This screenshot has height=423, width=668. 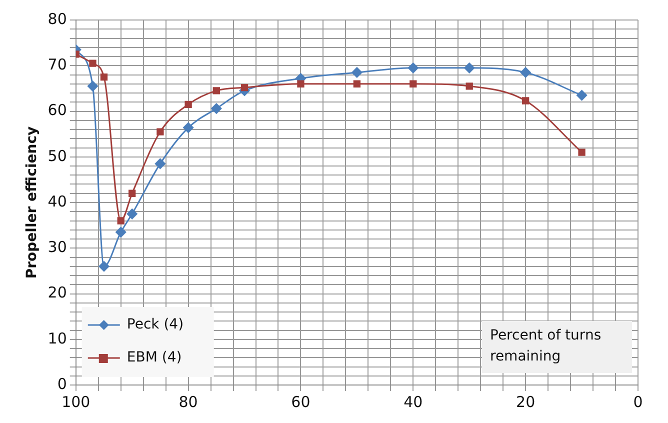 What do you see at coordinates (57, 247) in the screenshot?
I see `y-tick-label: 30` at bounding box center [57, 247].